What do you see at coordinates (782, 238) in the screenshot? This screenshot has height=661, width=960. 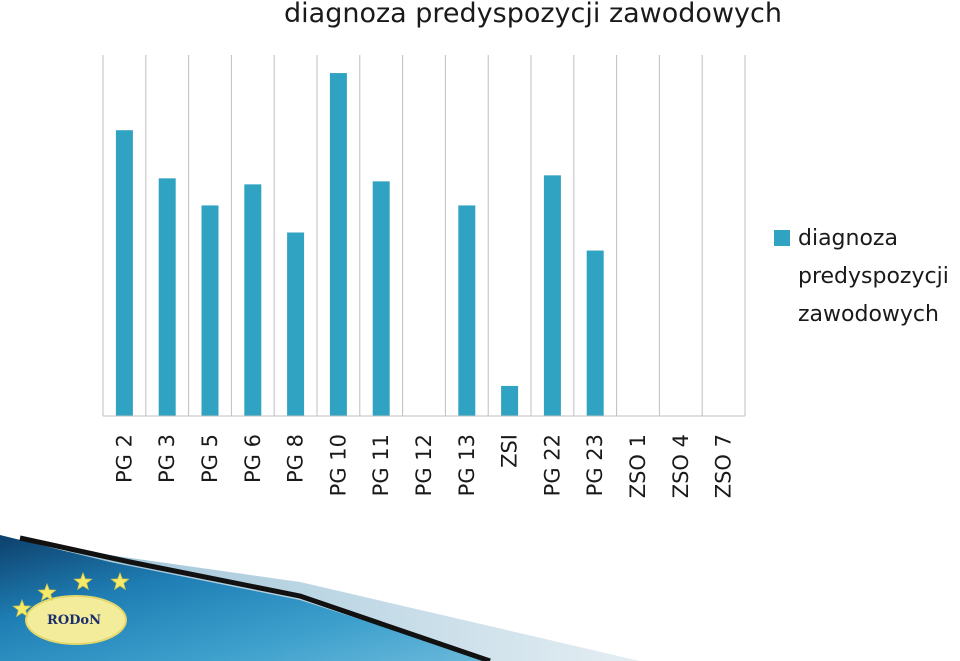 I see `legend-swatch` at bounding box center [782, 238].